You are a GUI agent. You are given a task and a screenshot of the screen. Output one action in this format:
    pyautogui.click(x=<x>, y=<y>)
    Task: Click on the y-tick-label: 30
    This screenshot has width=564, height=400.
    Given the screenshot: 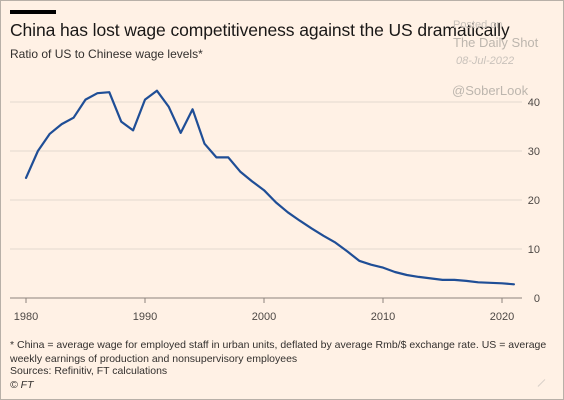 What is the action you would take?
    pyautogui.click(x=534, y=152)
    